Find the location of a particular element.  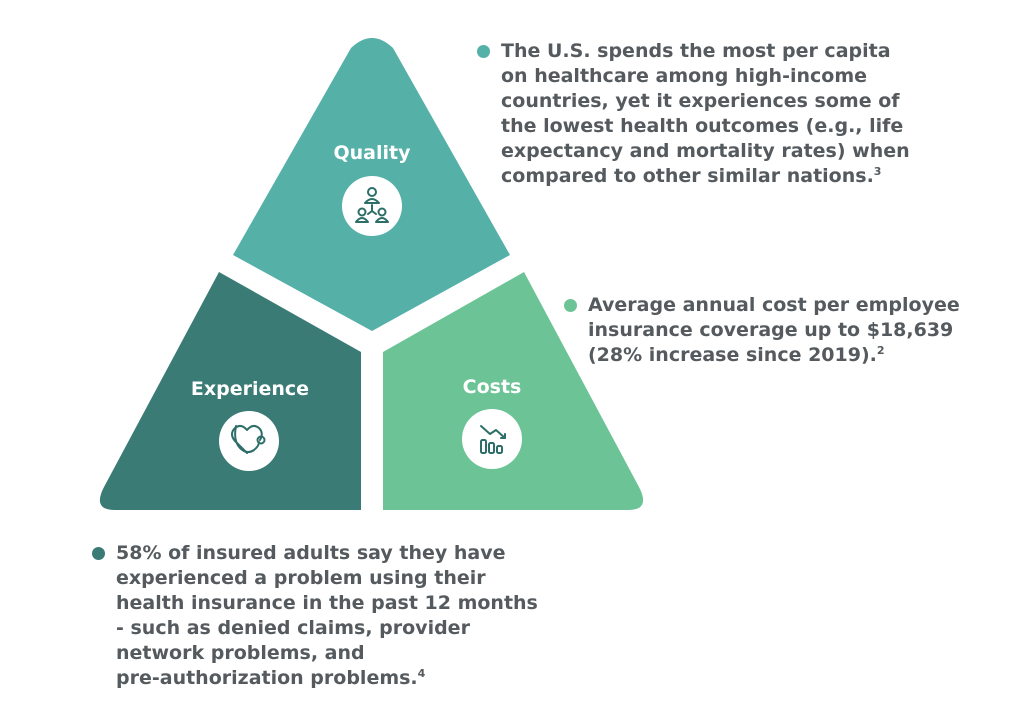

costs-bullet-dot is located at coordinates (570, 305).